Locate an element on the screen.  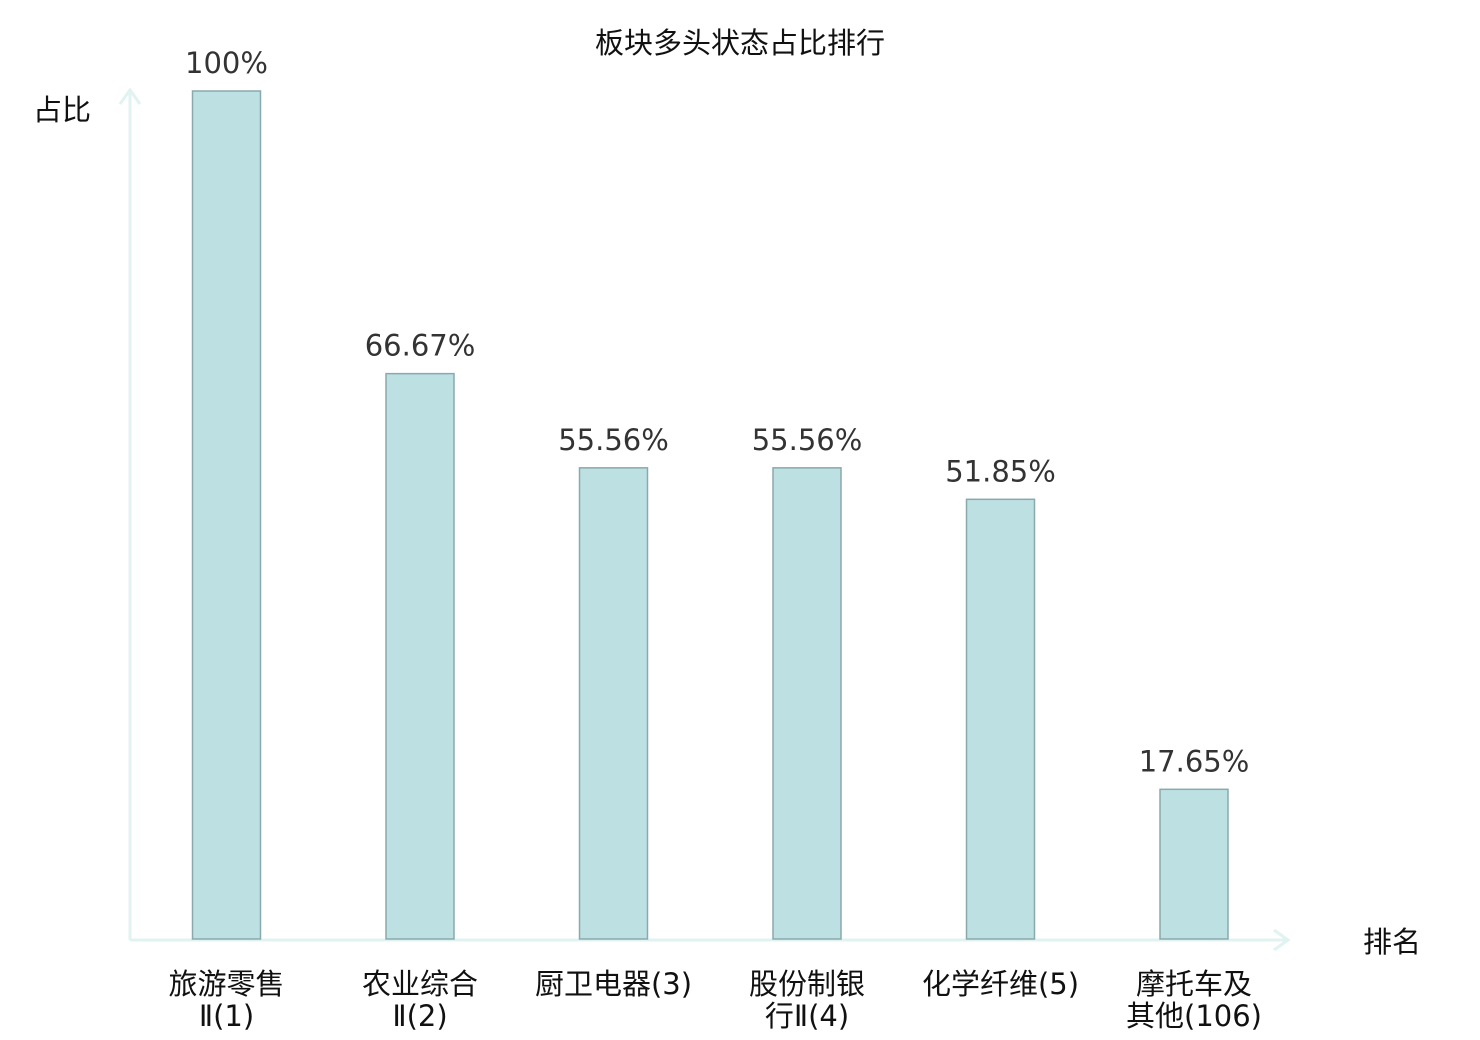
value-label-6: 17.65% is located at coordinates (1194, 761).